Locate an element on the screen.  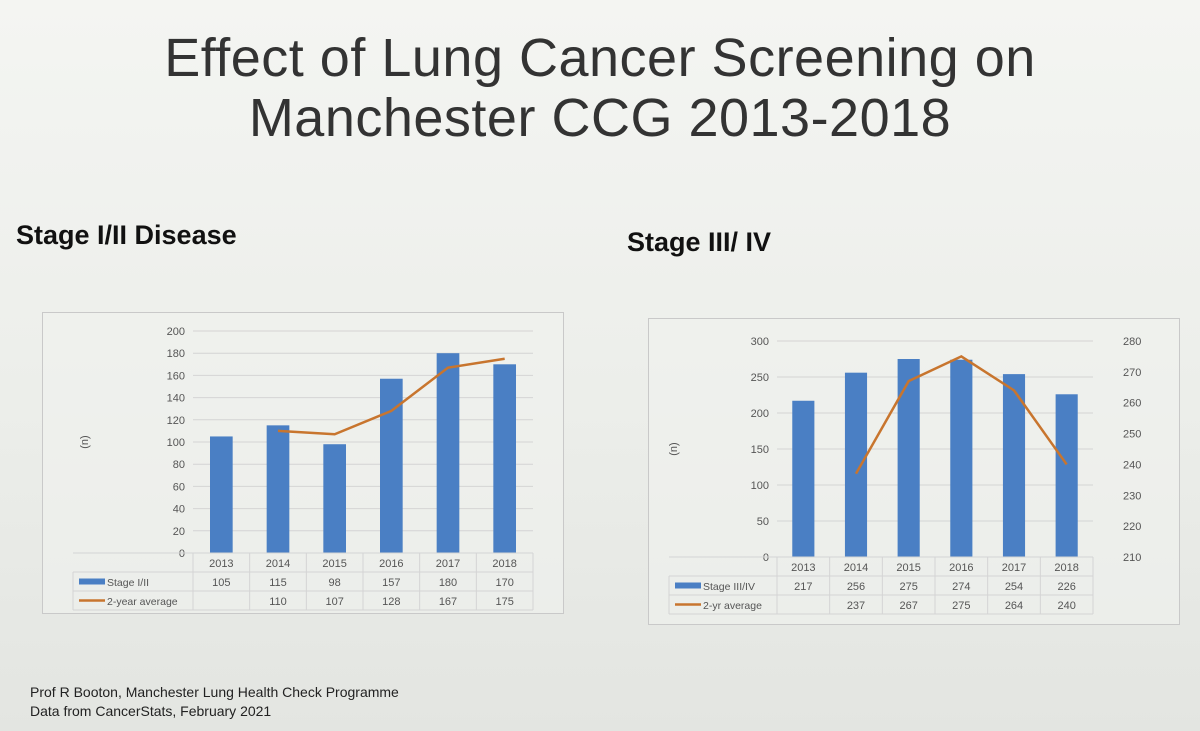
legend-label-bars: Stage I/II is located at coordinates (128, 583).